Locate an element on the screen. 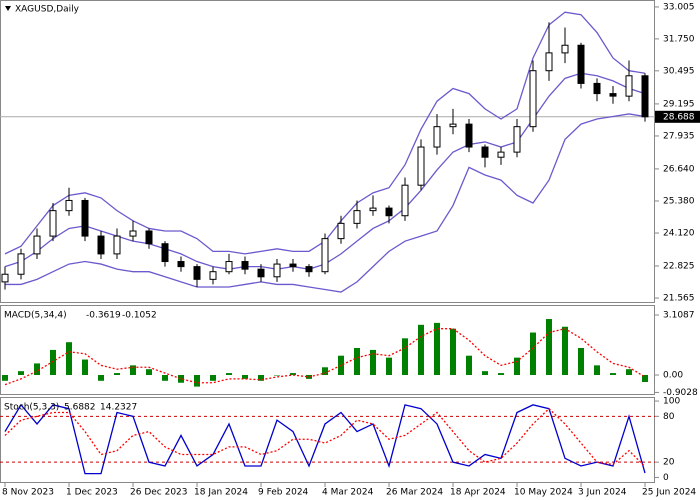 This screenshot has width=700, height=500. x-tick-label: 18 Apr 2024 is located at coordinates (478, 493).